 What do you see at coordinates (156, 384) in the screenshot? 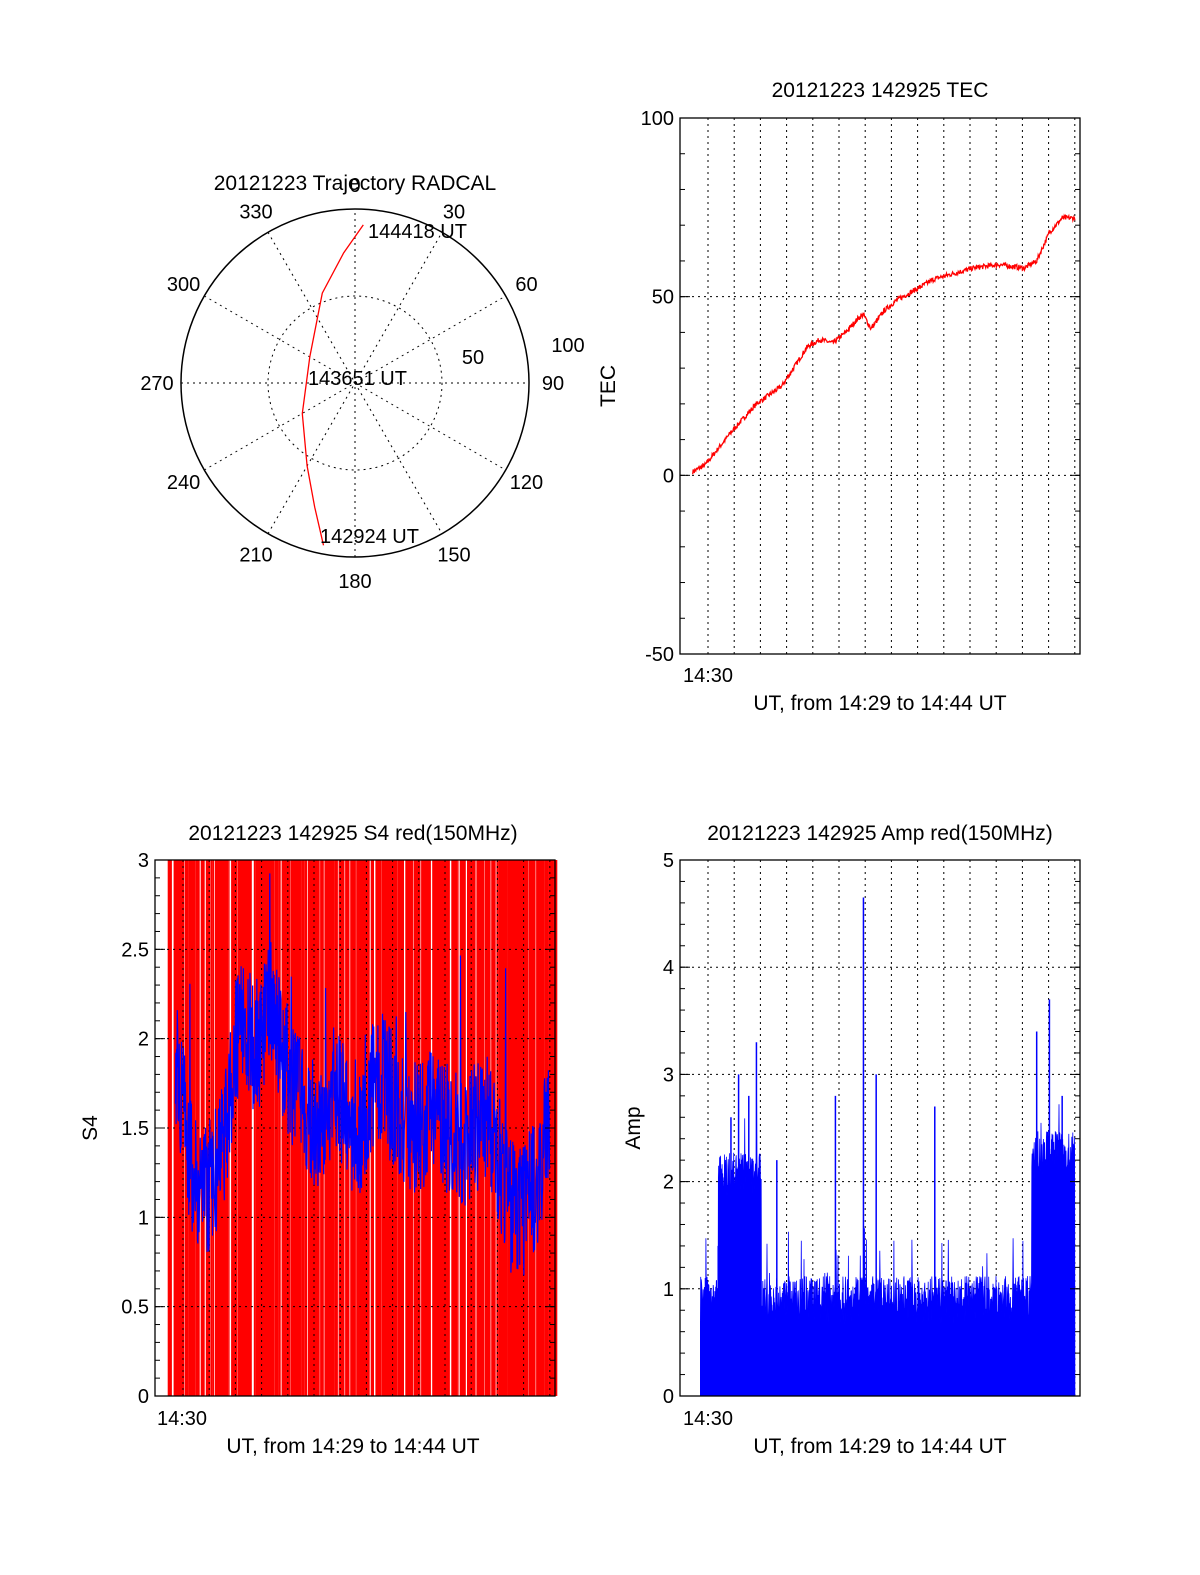
I see `azimuth-label: 270` at bounding box center [156, 384].